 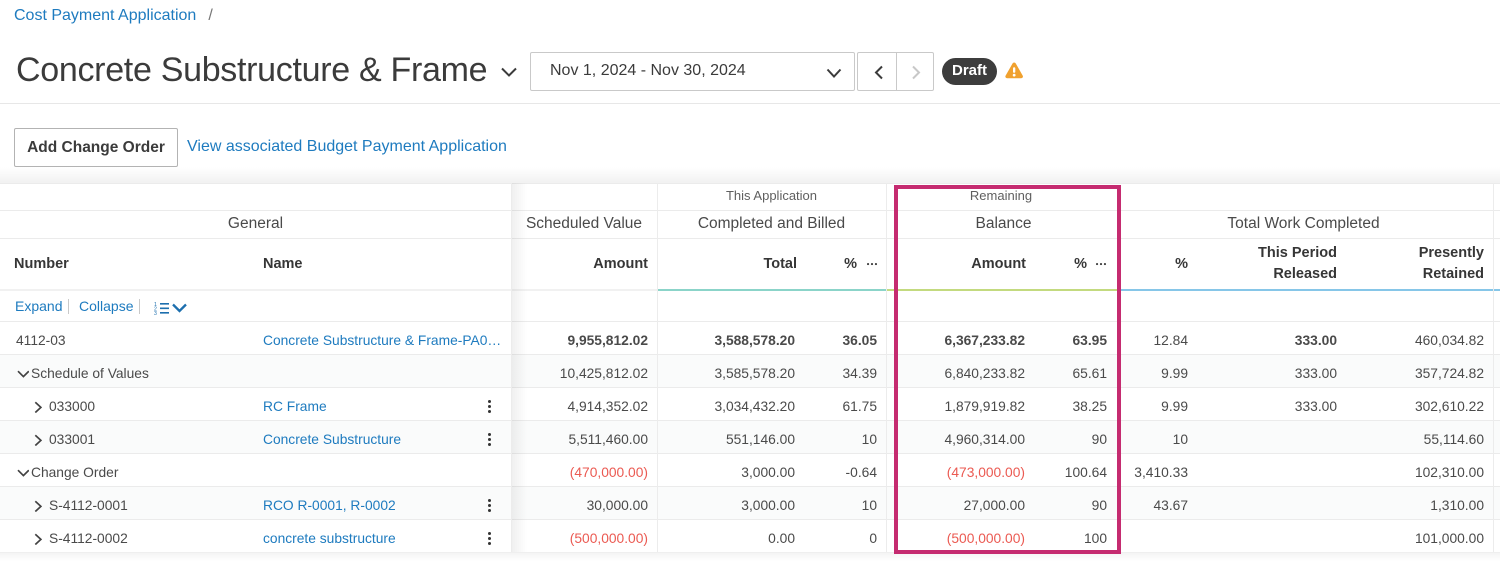 What do you see at coordinates (155, 305) in the screenshot?
I see `svg-text: 1` at bounding box center [155, 305].